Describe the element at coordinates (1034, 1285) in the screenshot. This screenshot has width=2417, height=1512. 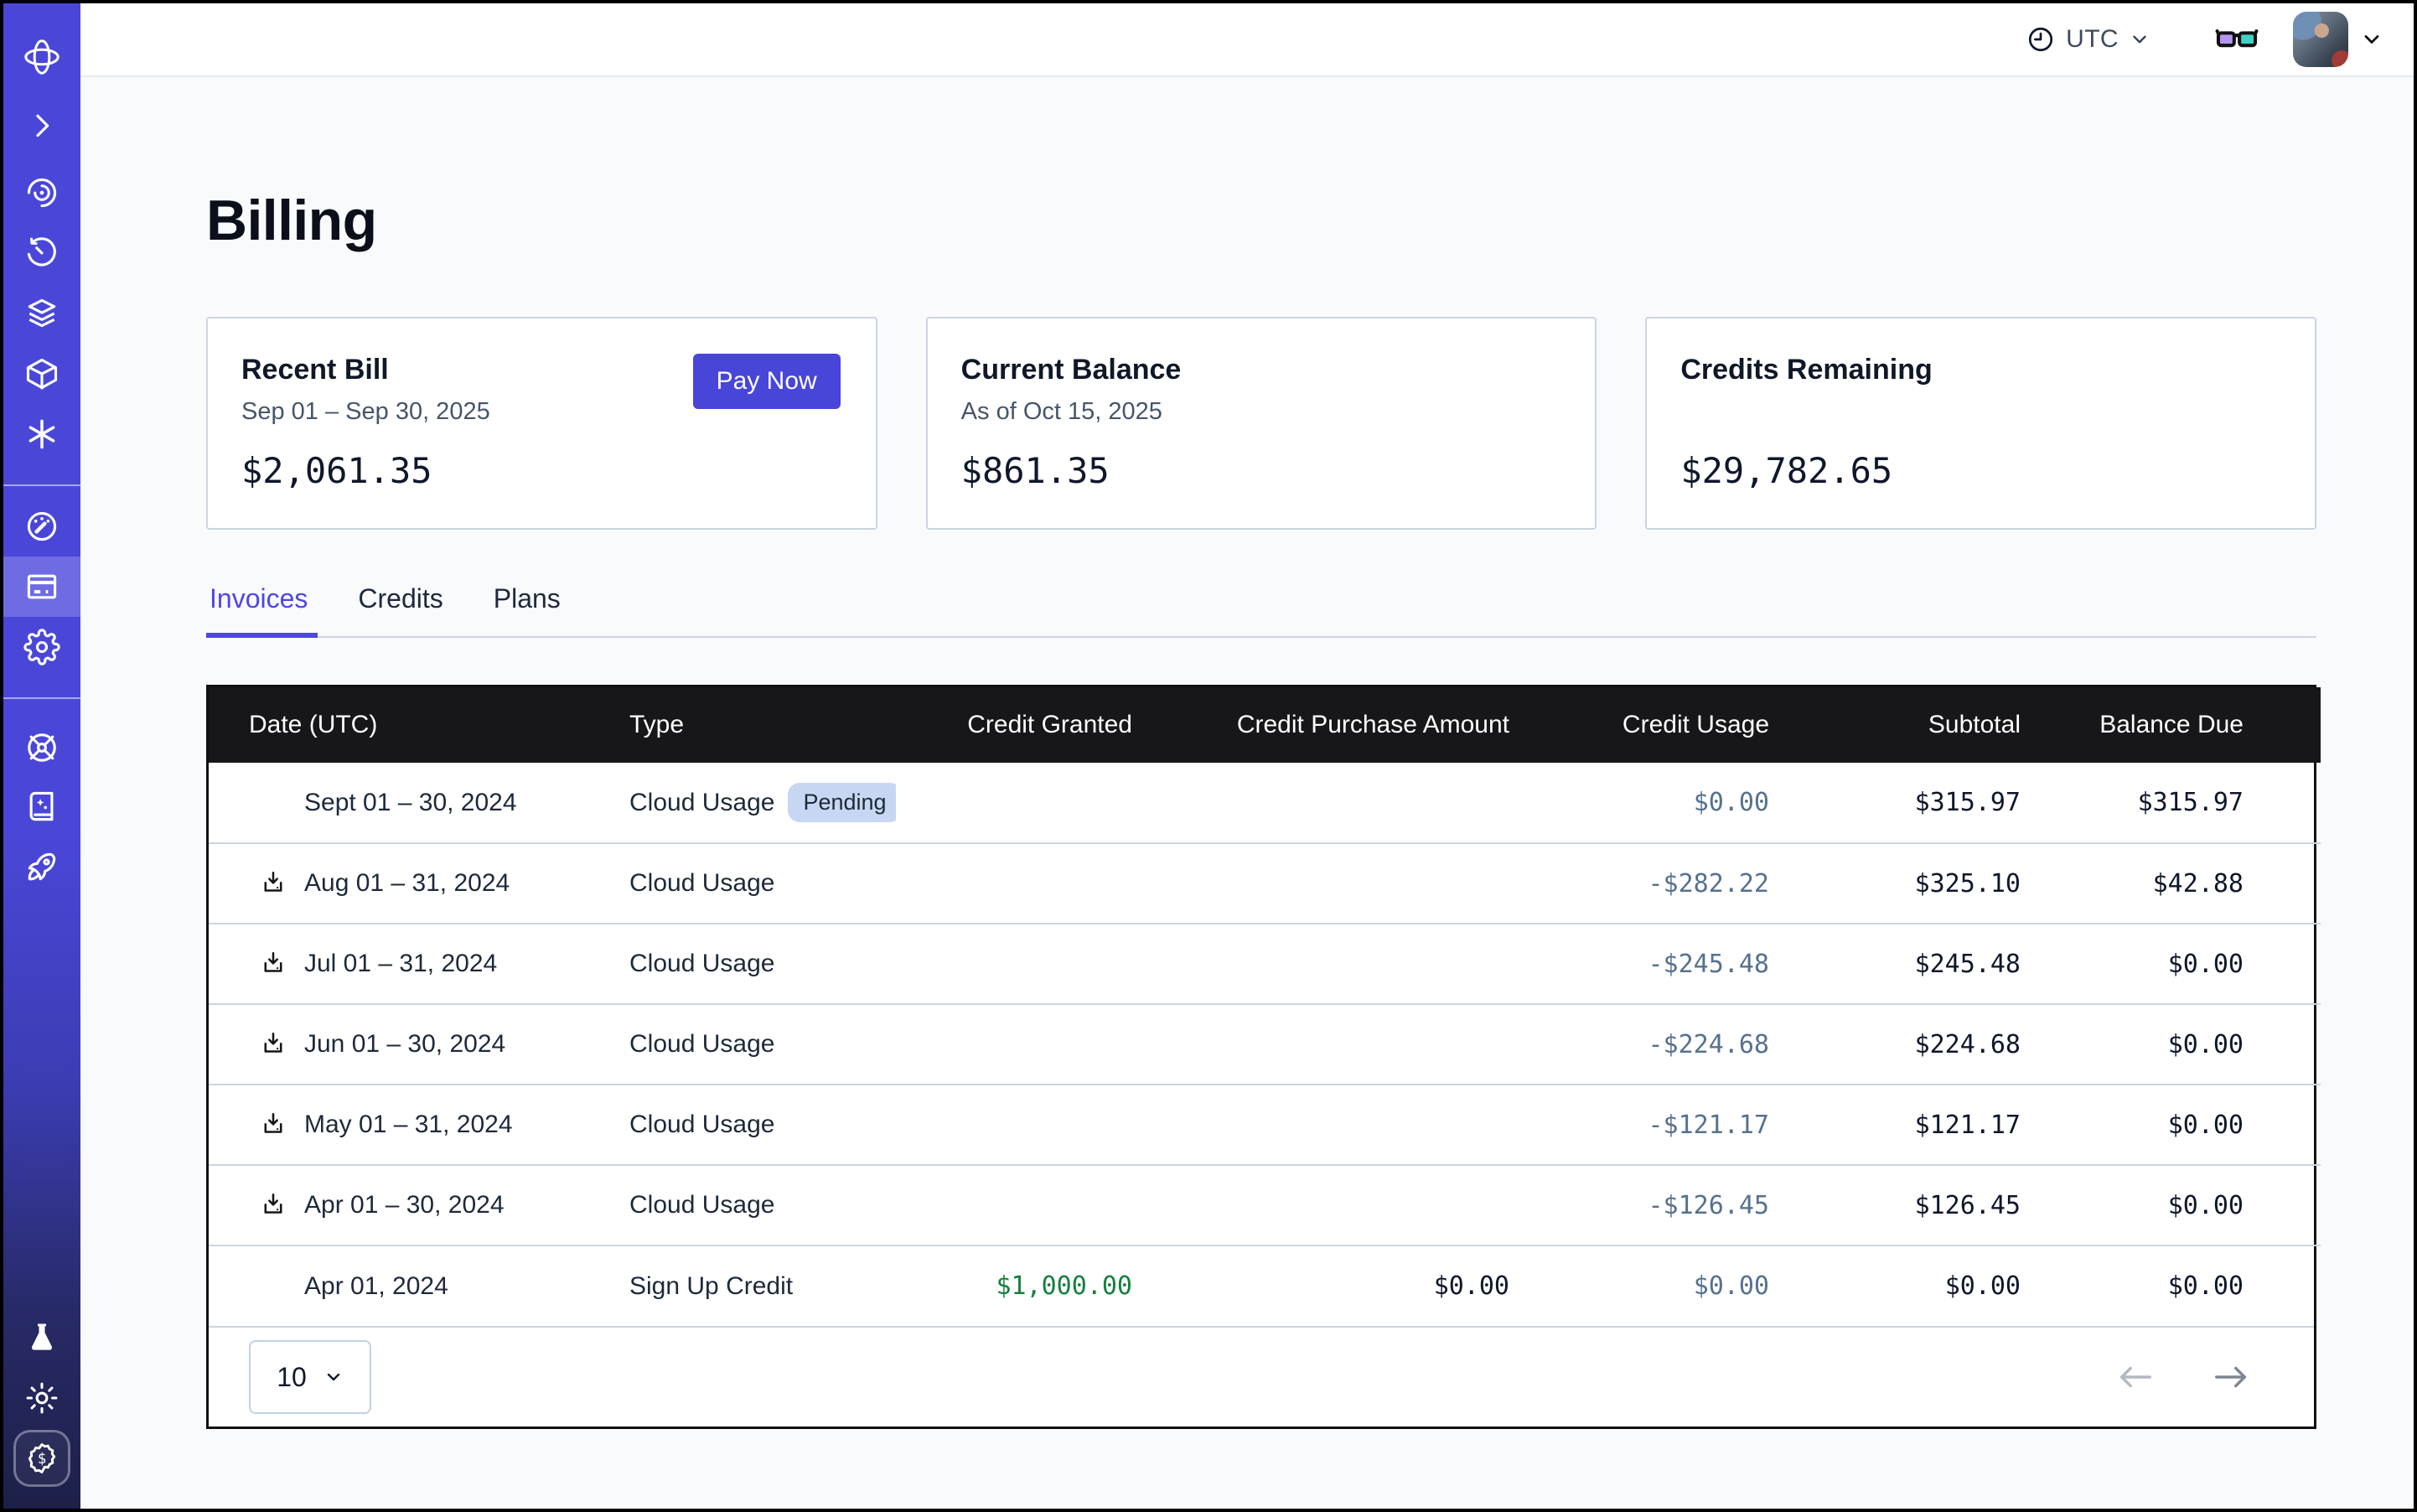
I see `credit-granted-cell: $1,000.00` at that location.